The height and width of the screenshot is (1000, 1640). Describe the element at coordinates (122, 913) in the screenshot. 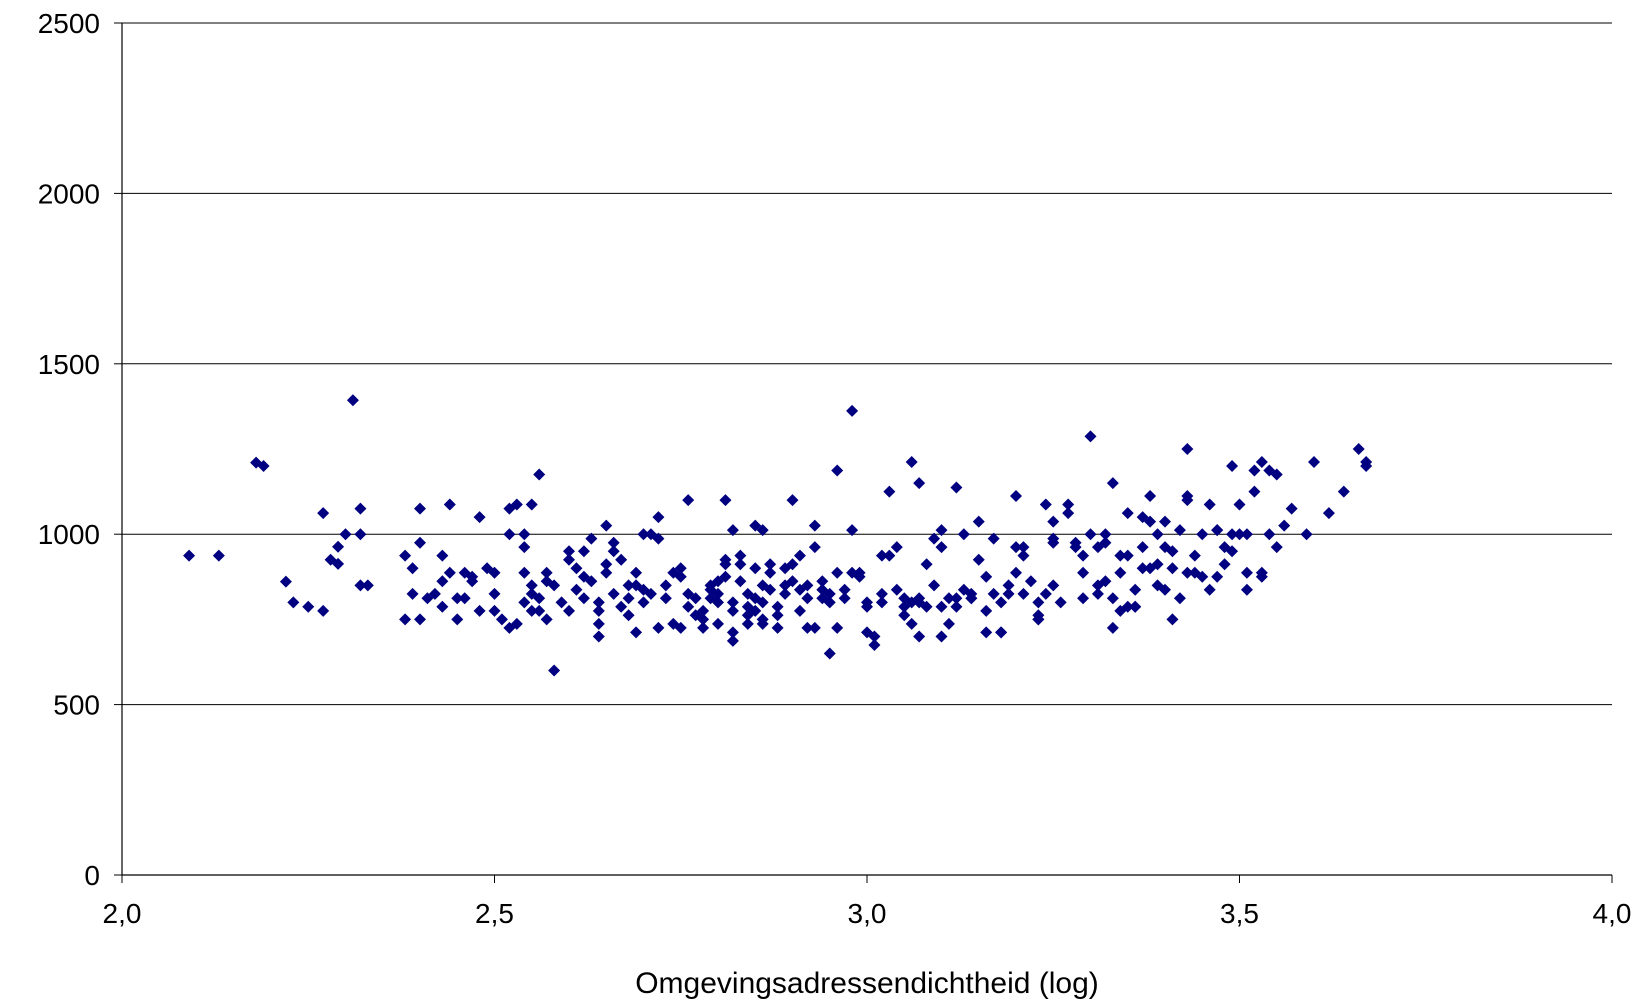

I see `x-tick-label: 2,0` at that location.